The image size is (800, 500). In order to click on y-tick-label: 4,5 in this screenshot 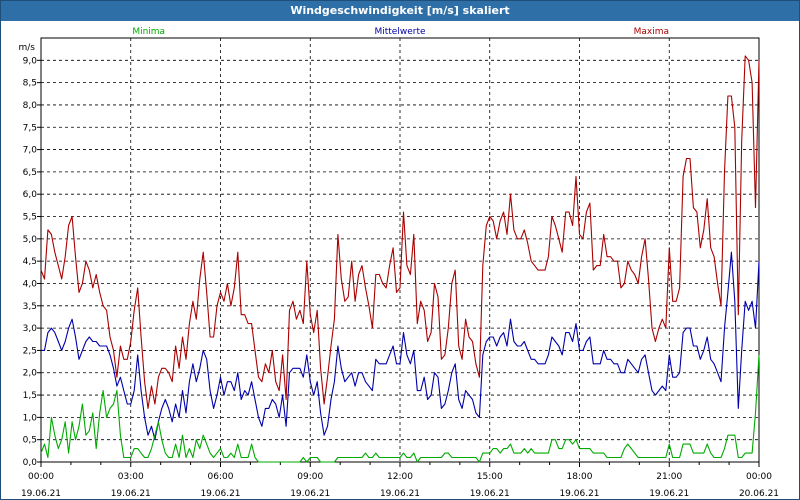, I will do `click(30, 262)`.